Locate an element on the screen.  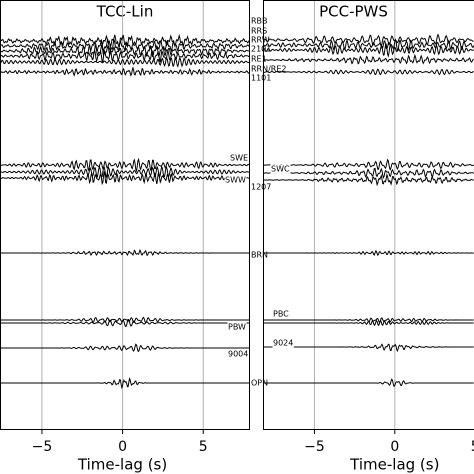
station-label: PBC is located at coordinates (281, 314).